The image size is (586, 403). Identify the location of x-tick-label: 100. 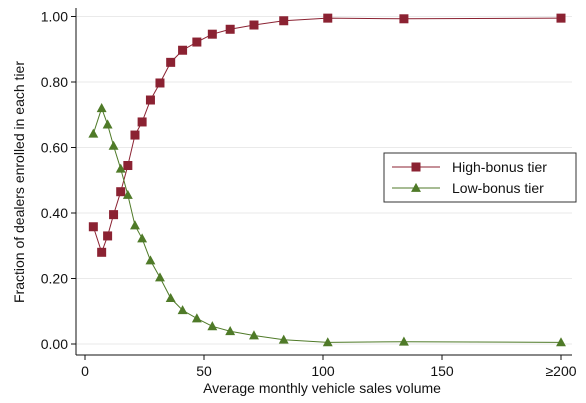
(323, 371).